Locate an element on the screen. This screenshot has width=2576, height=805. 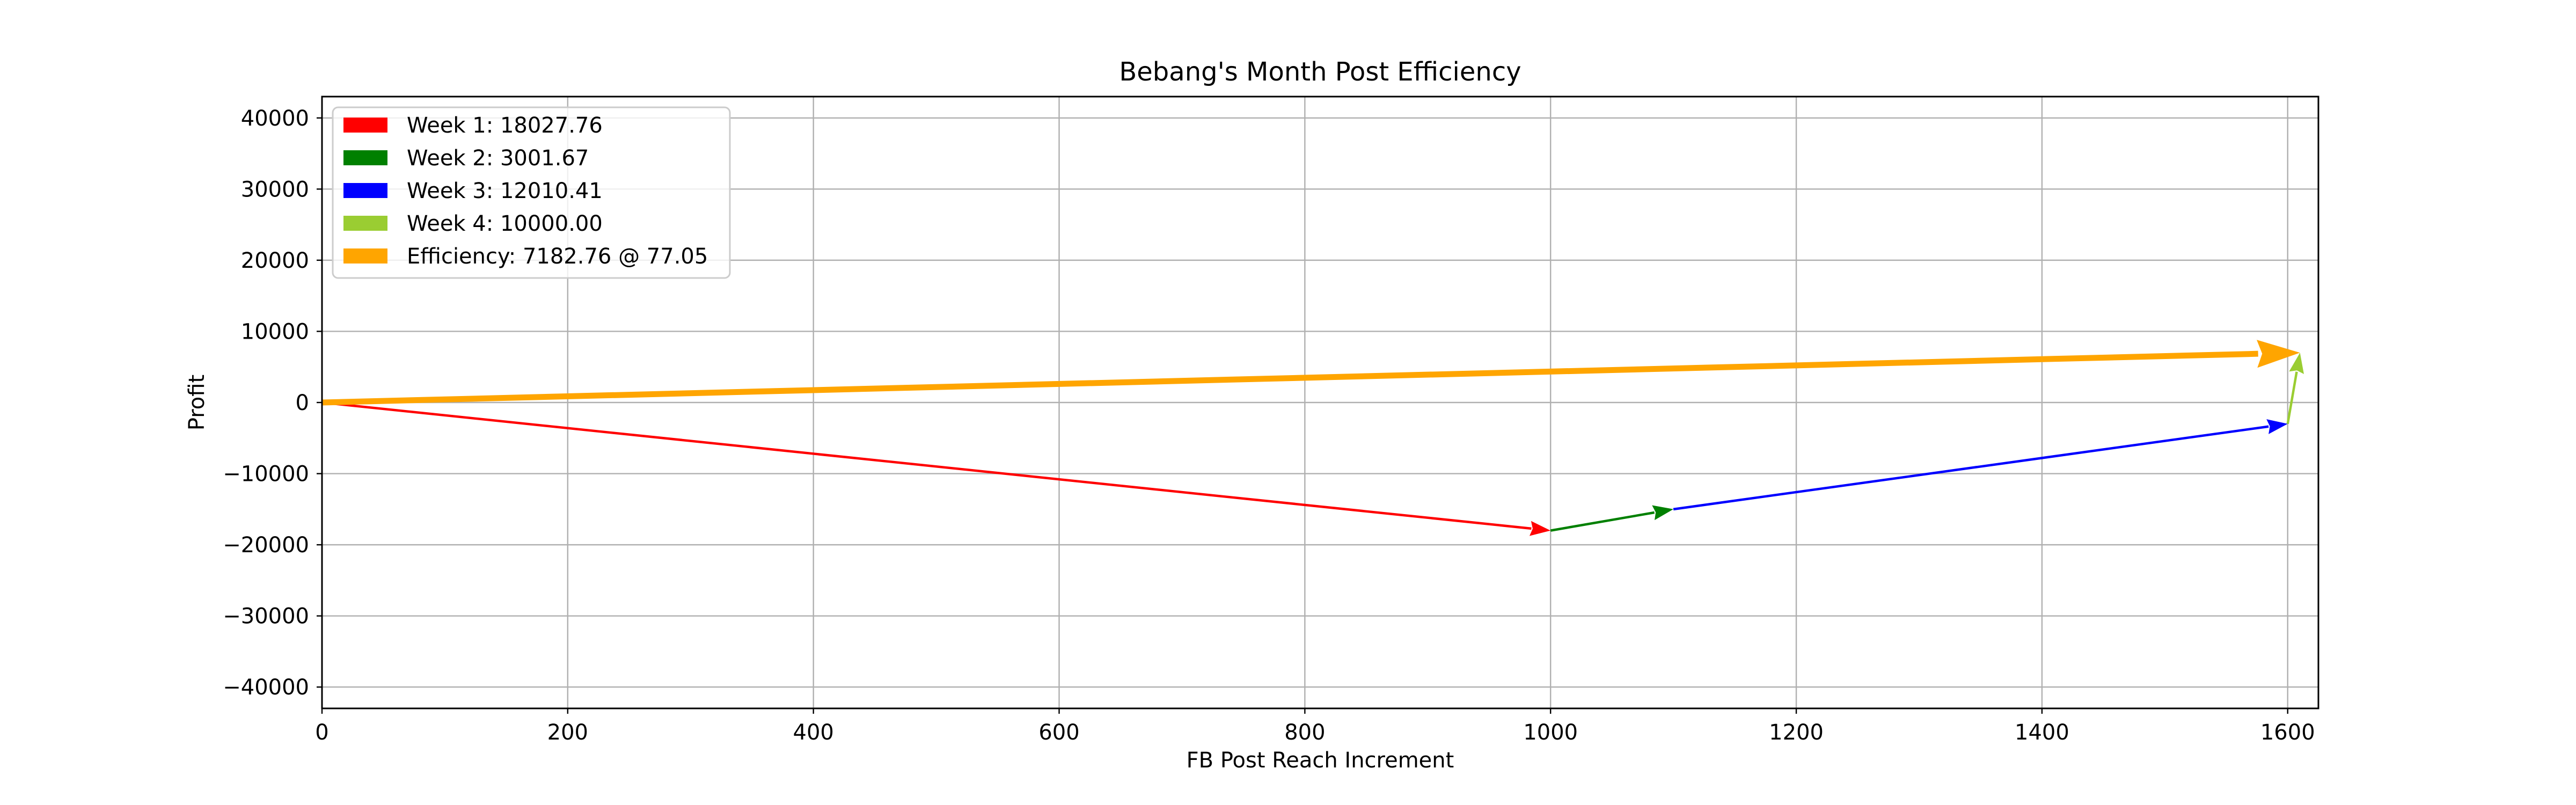
x-tick-label: 1000 is located at coordinates (1550, 732).